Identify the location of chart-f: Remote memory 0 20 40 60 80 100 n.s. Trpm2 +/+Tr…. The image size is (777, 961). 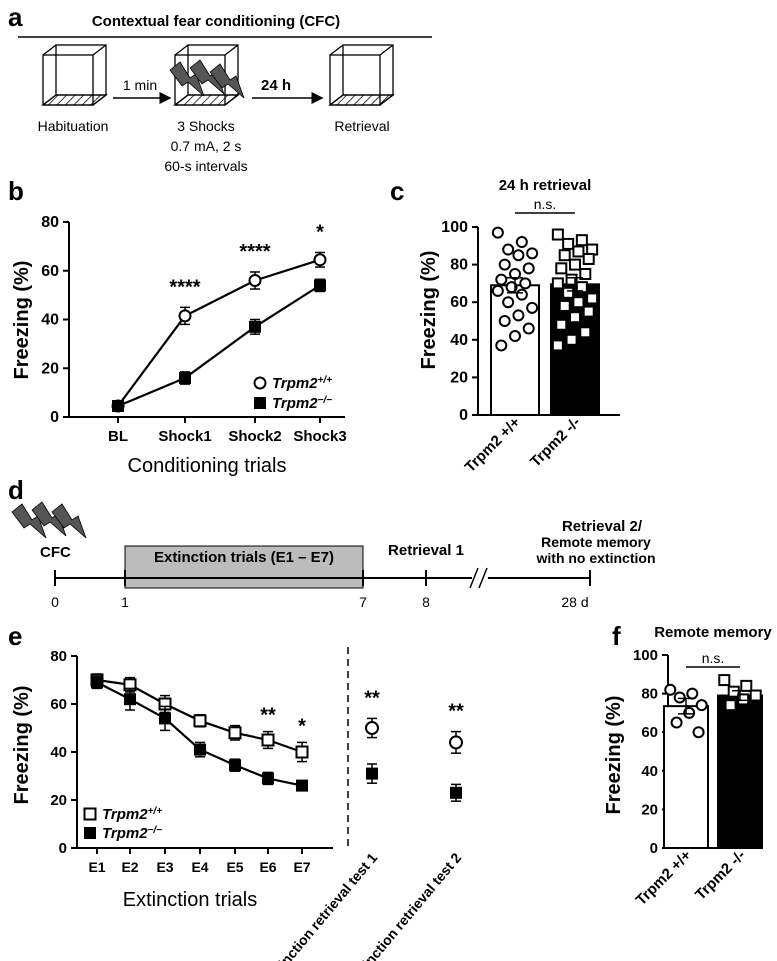
(687, 766).